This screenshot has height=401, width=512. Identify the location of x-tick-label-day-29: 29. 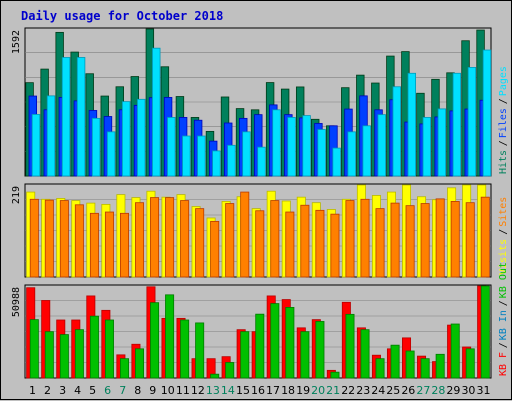
(453, 390).